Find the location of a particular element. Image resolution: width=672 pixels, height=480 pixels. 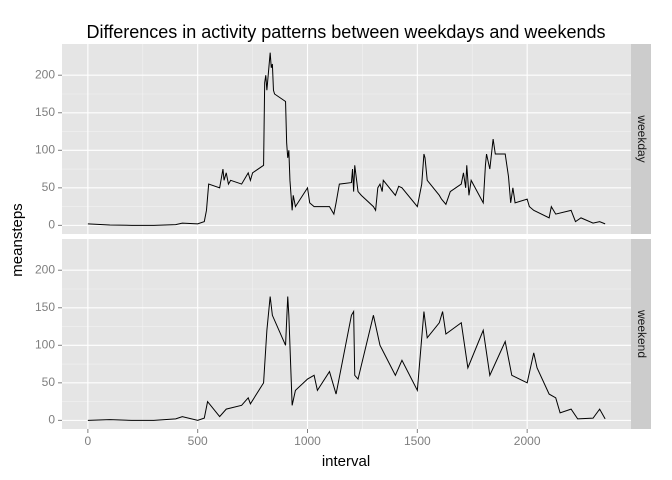

strip-label: weekend is located at coordinates (642, 333).